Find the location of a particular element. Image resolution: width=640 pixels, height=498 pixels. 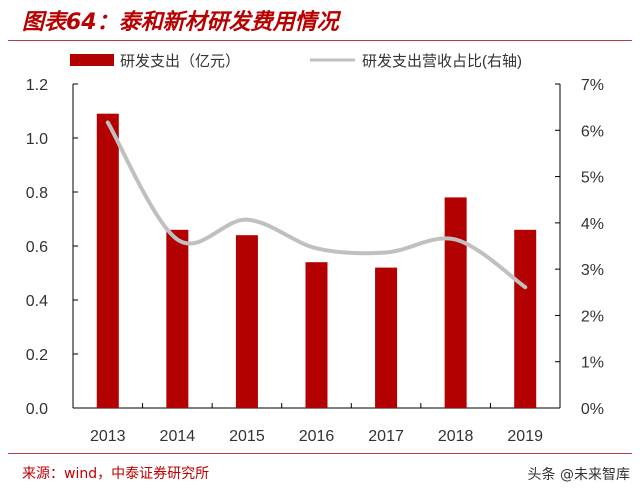

bar-2013 is located at coordinates (107, 260).